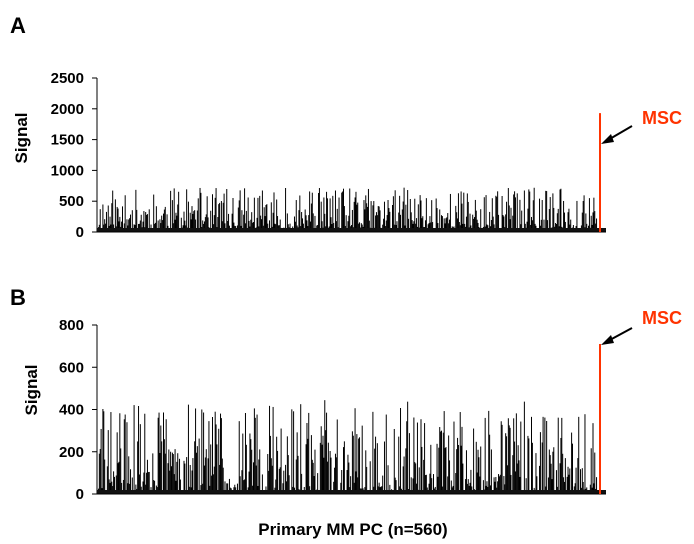 The height and width of the screenshot is (544, 694). Describe the element at coordinates (18, 297) in the screenshot. I see `panel-b-letter: B` at that location.